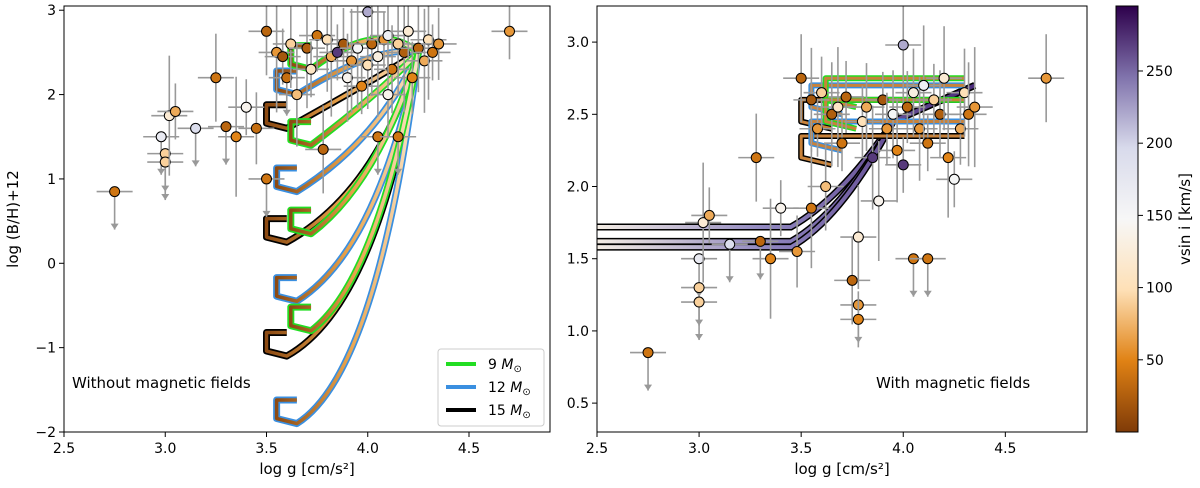 The image size is (1200, 488). What do you see at coordinates (509, 389) in the screenshot?
I see `legend-label-12: 12 M⊙` at bounding box center [509, 389].